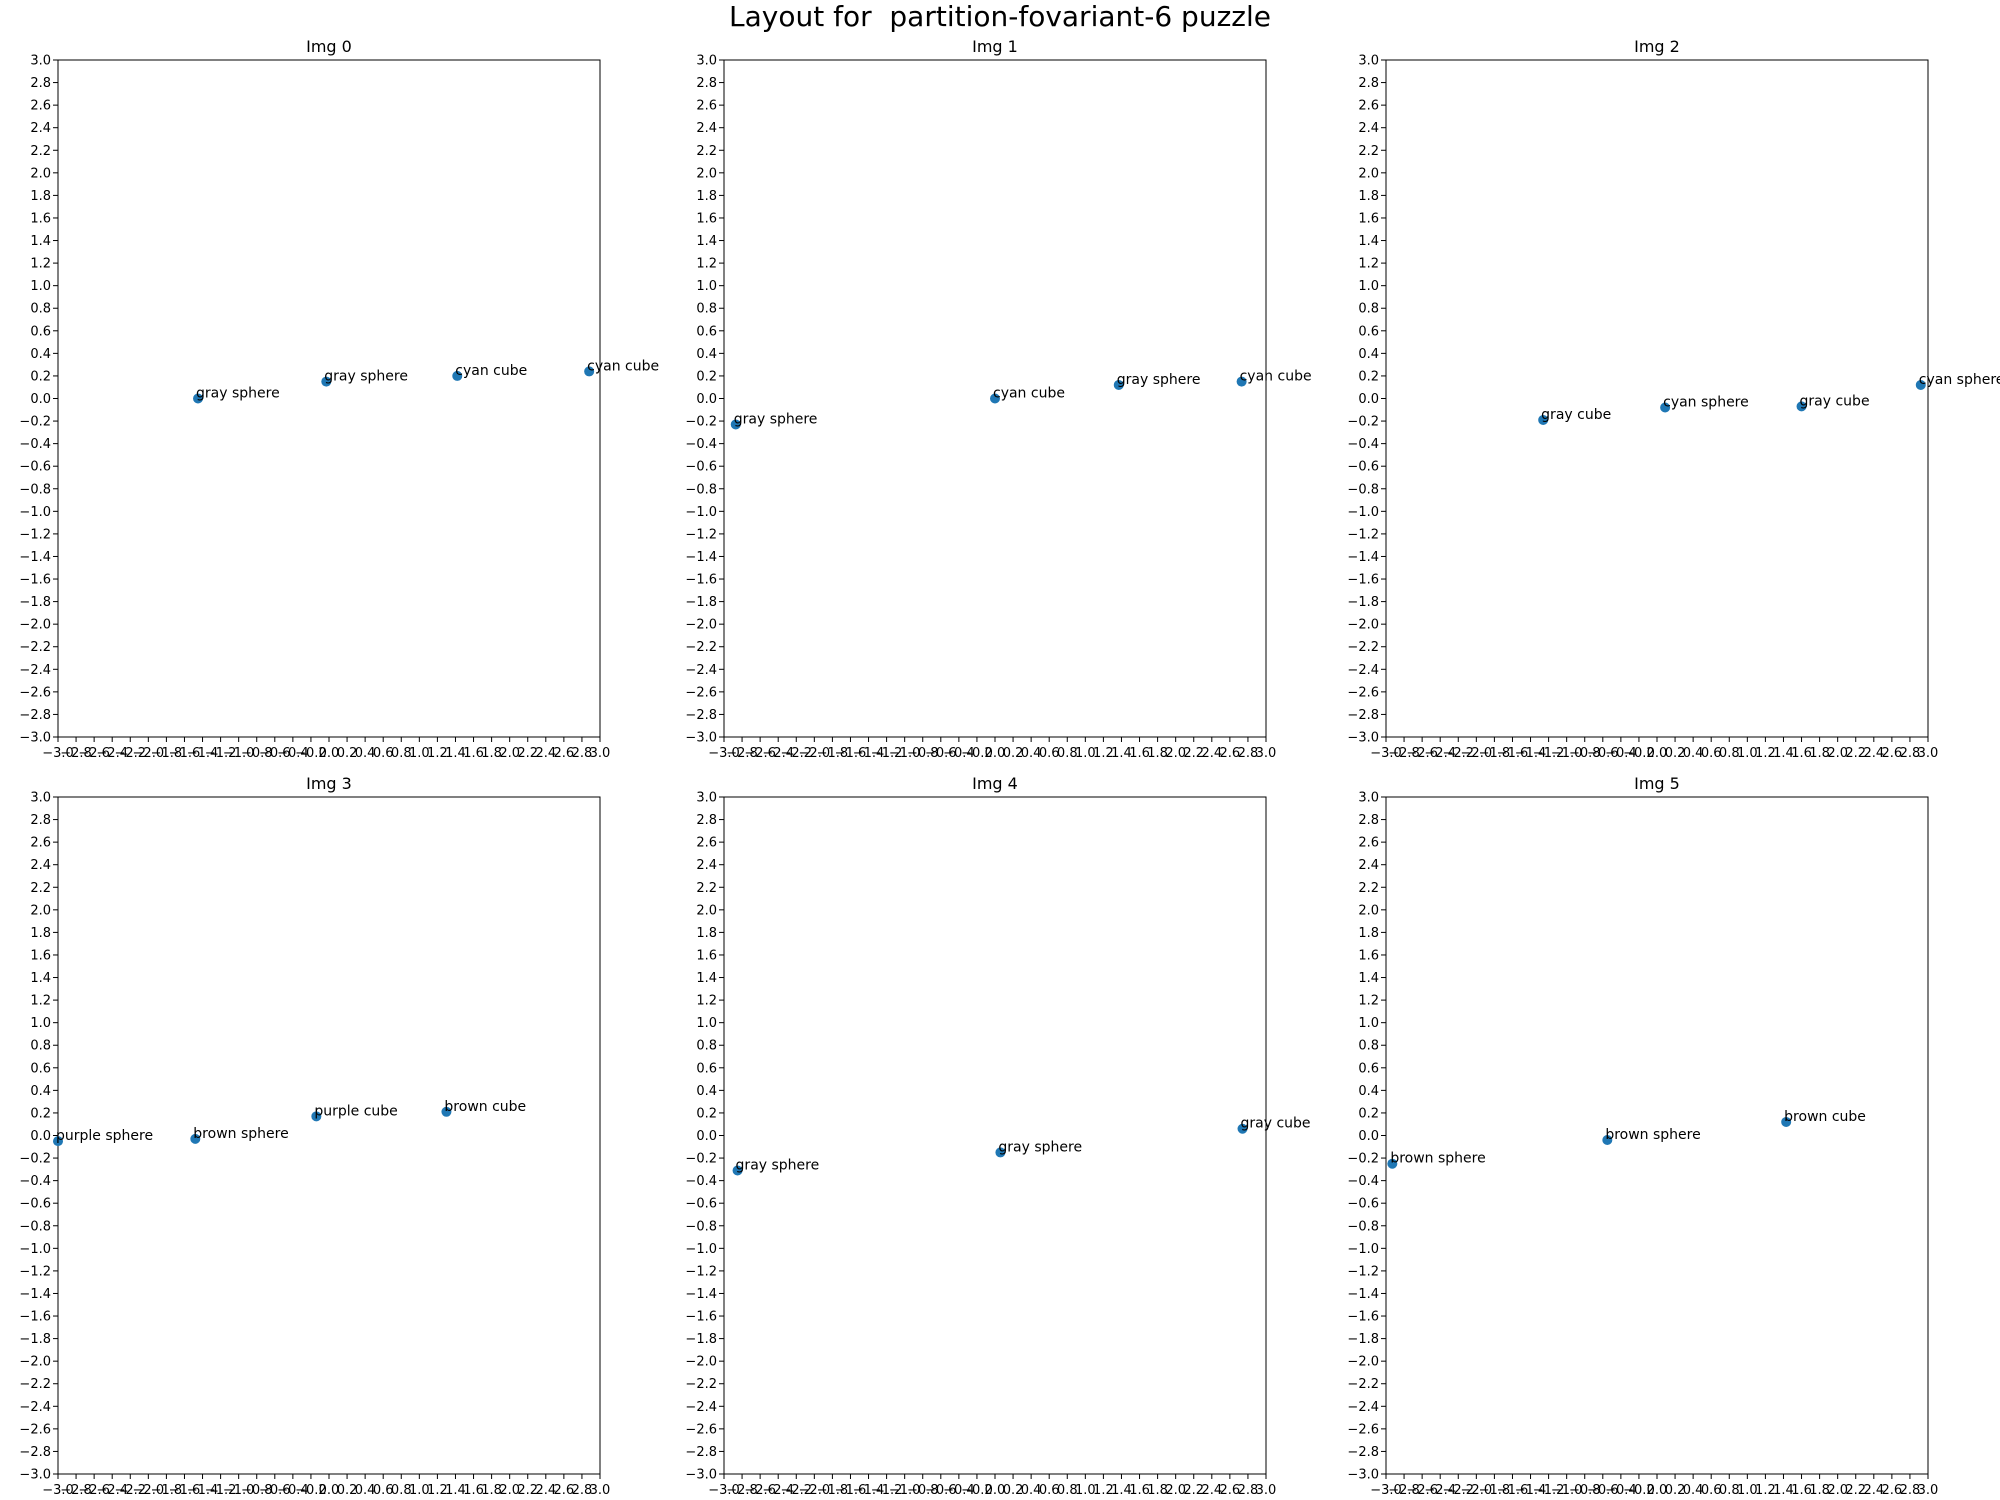 The width and height of the screenshot is (2000, 1500). I want to click on y-tick-label: −2.0, so click(1363, 625).